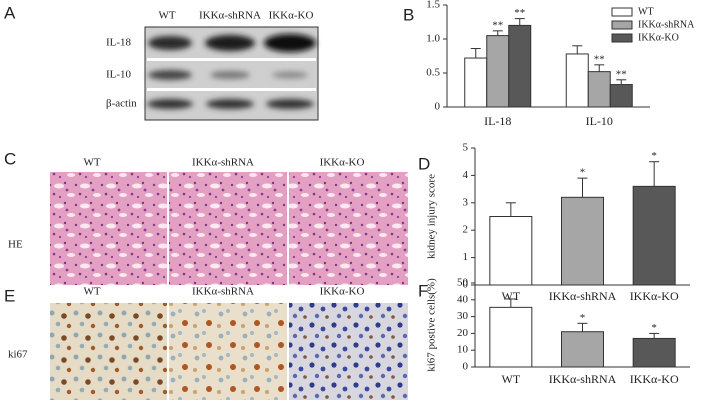  What do you see at coordinates (10, 158) in the screenshot?
I see `panel-letter: C` at bounding box center [10, 158].